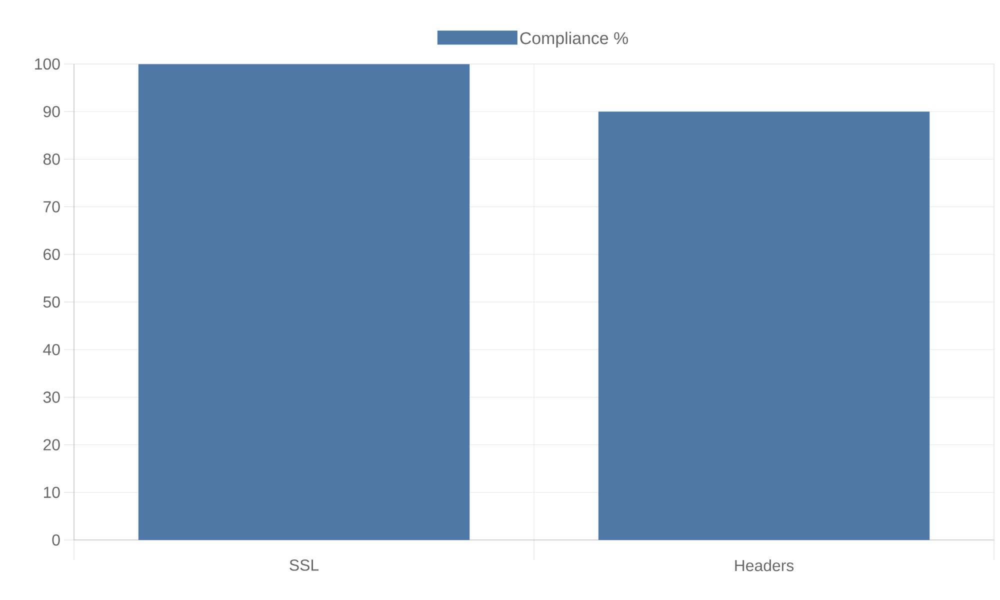 The image size is (1000, 600). What do you see at coordinates (51, 302) in the screenshot?
I see `y-tick-label: 50` at bounding box center [51, 302].